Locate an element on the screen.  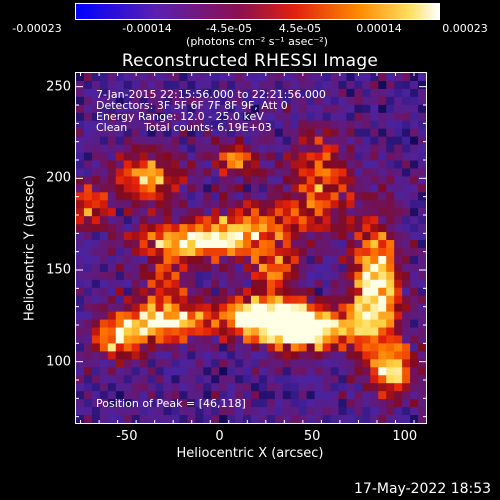
timestamp: 17-May-2022 18:53 is located at coordinates (423, 489).